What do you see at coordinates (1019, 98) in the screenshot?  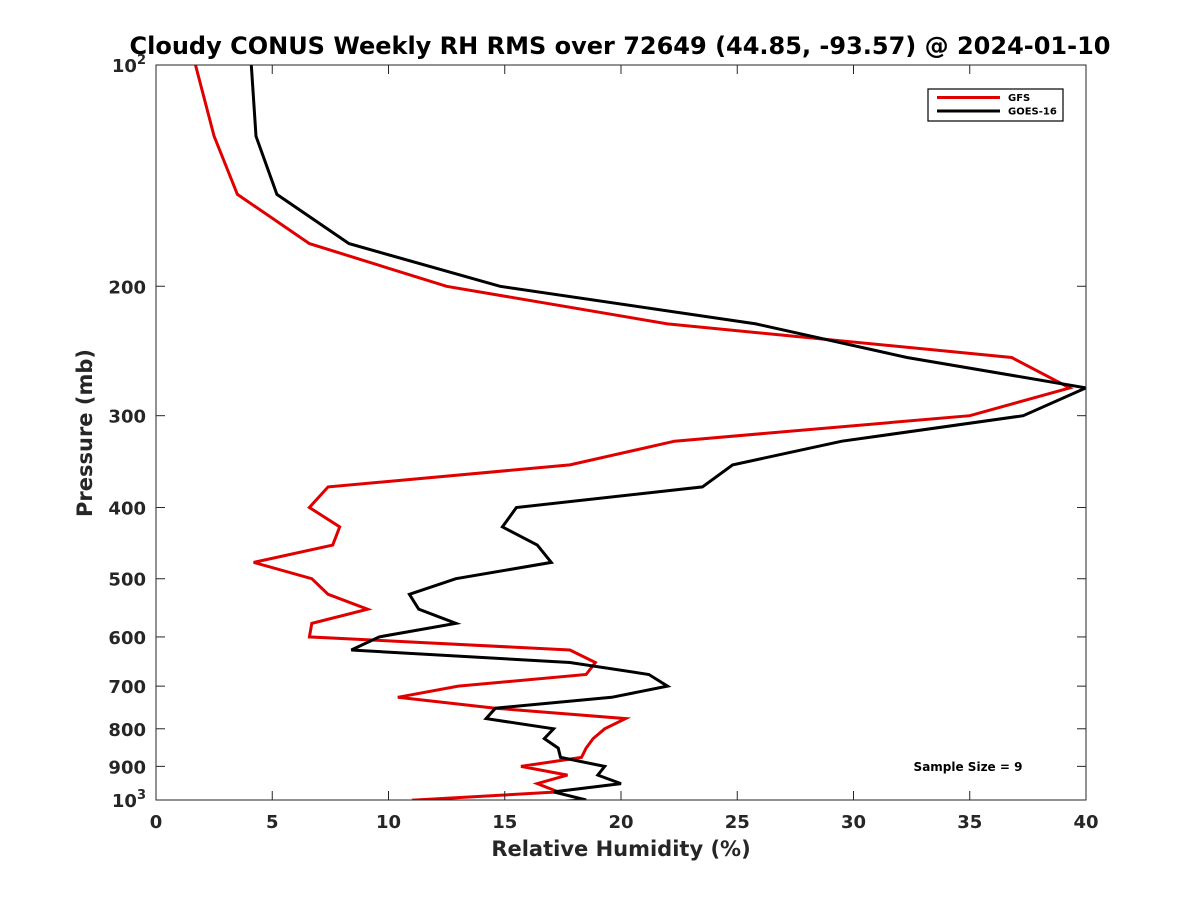 I see `legend-label-gfs: GFS` at bounding box center [1019, 98].